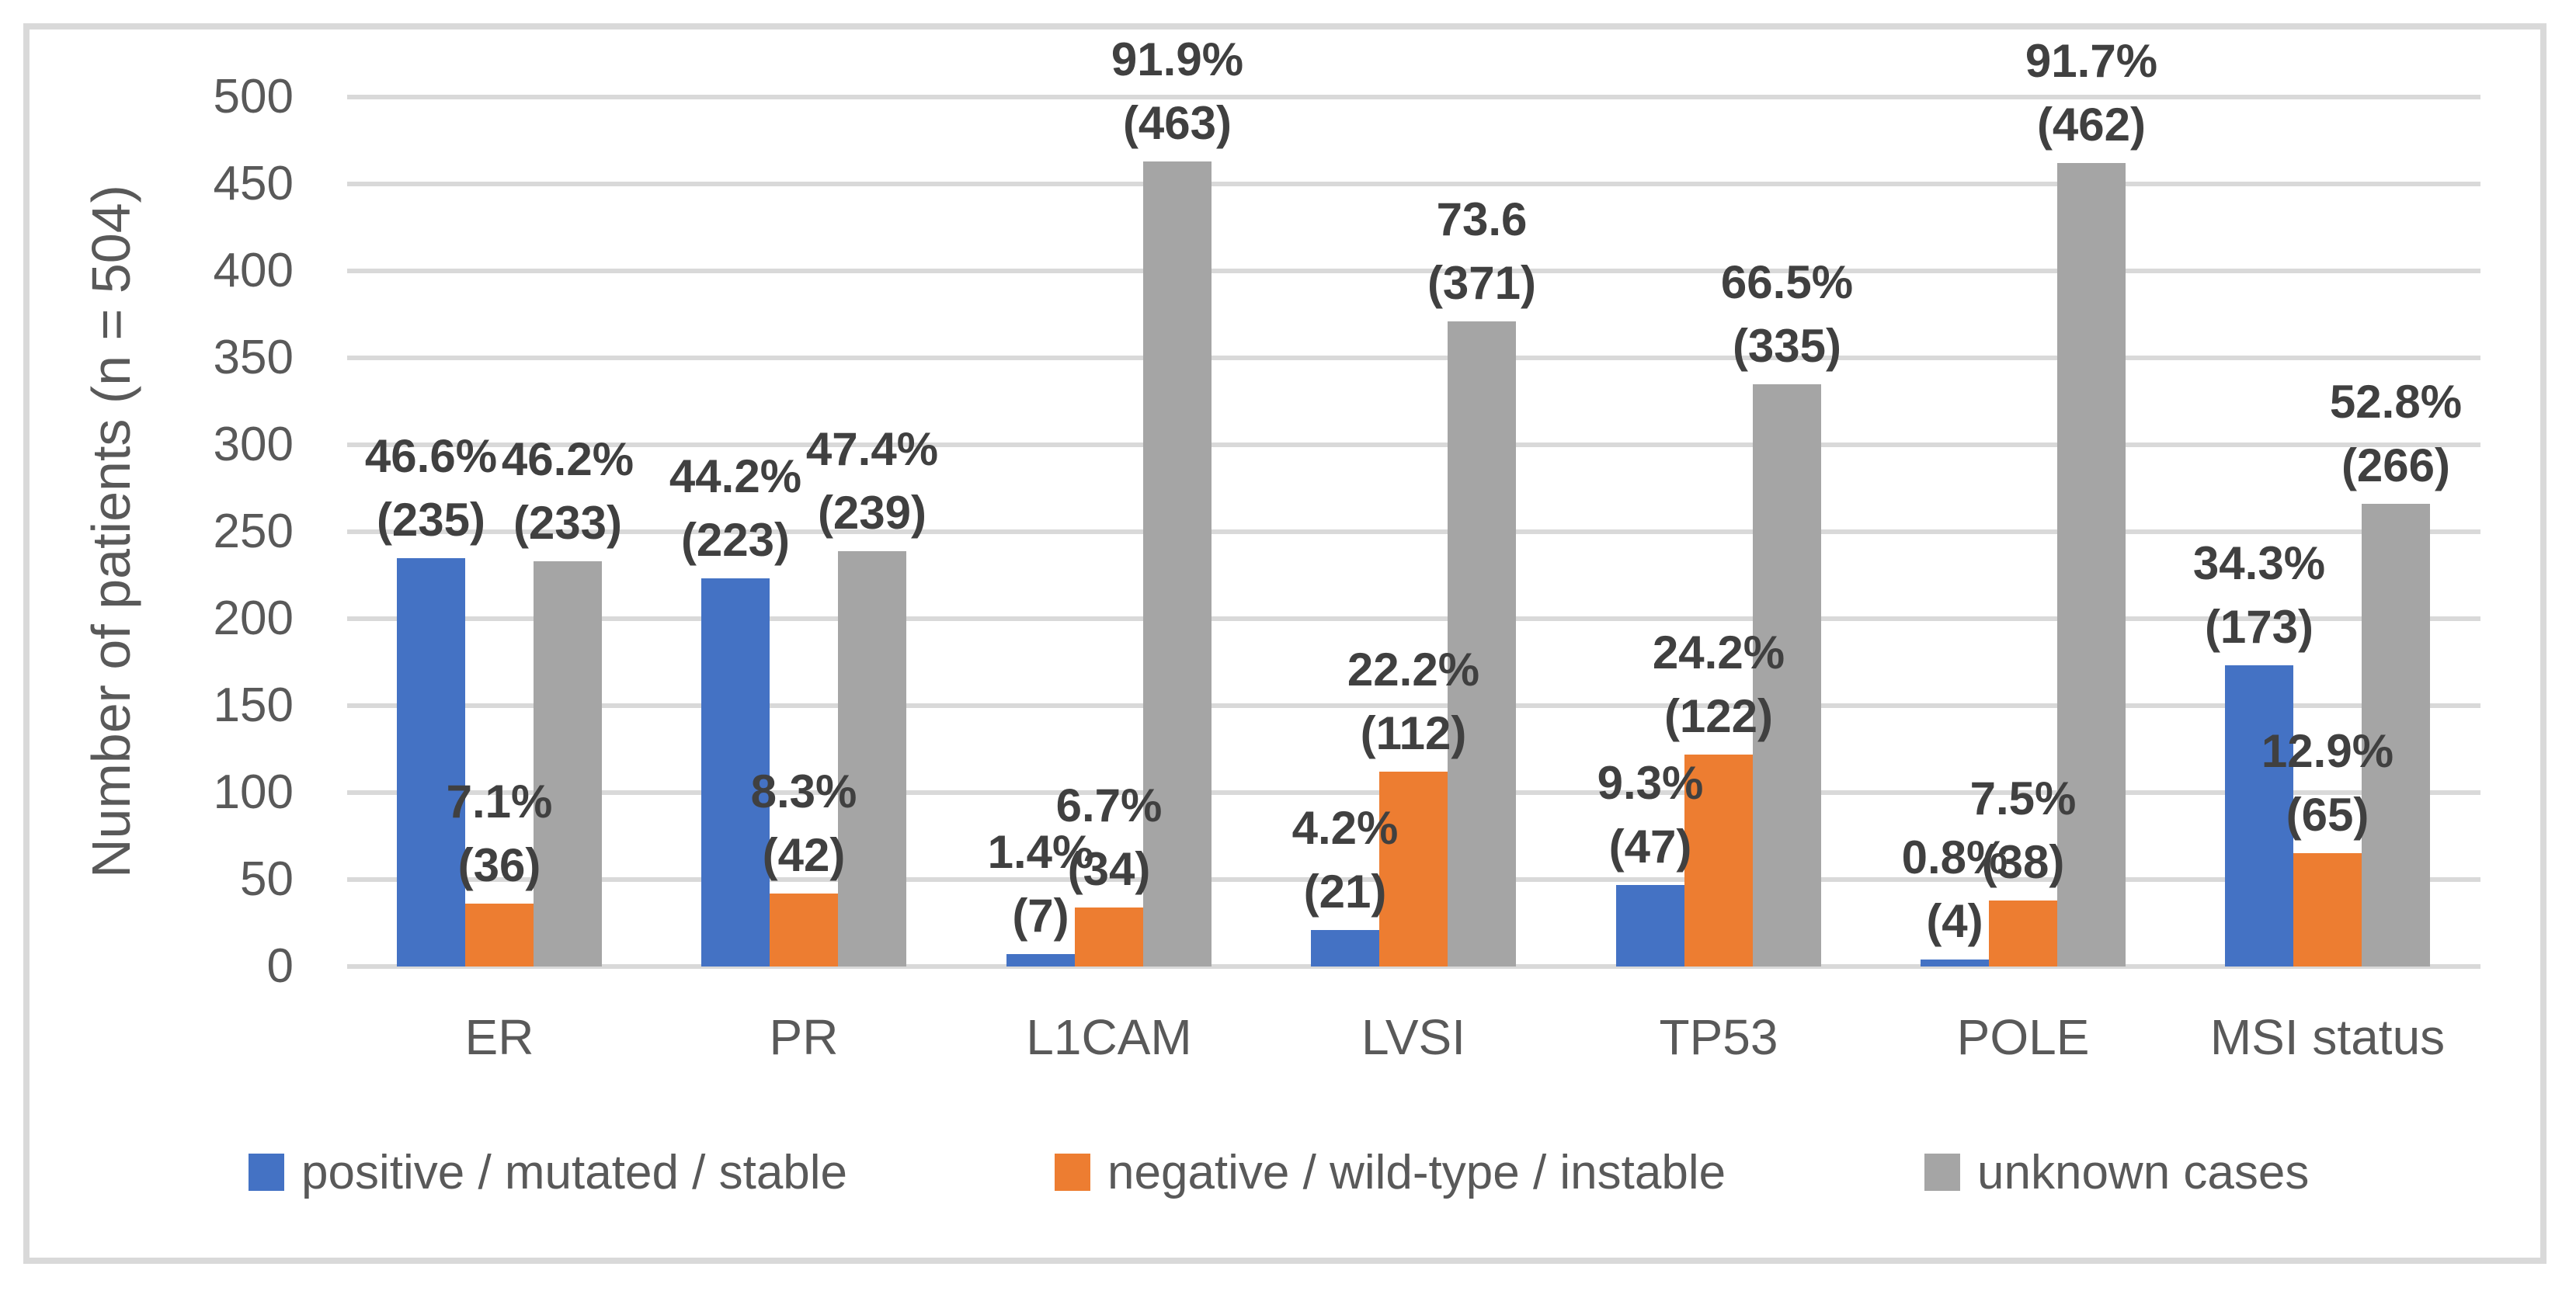 The width and height of the screenshot is (2576, 1291). I want to click on bar-label-percent: 47.4%, so click(872, 449).